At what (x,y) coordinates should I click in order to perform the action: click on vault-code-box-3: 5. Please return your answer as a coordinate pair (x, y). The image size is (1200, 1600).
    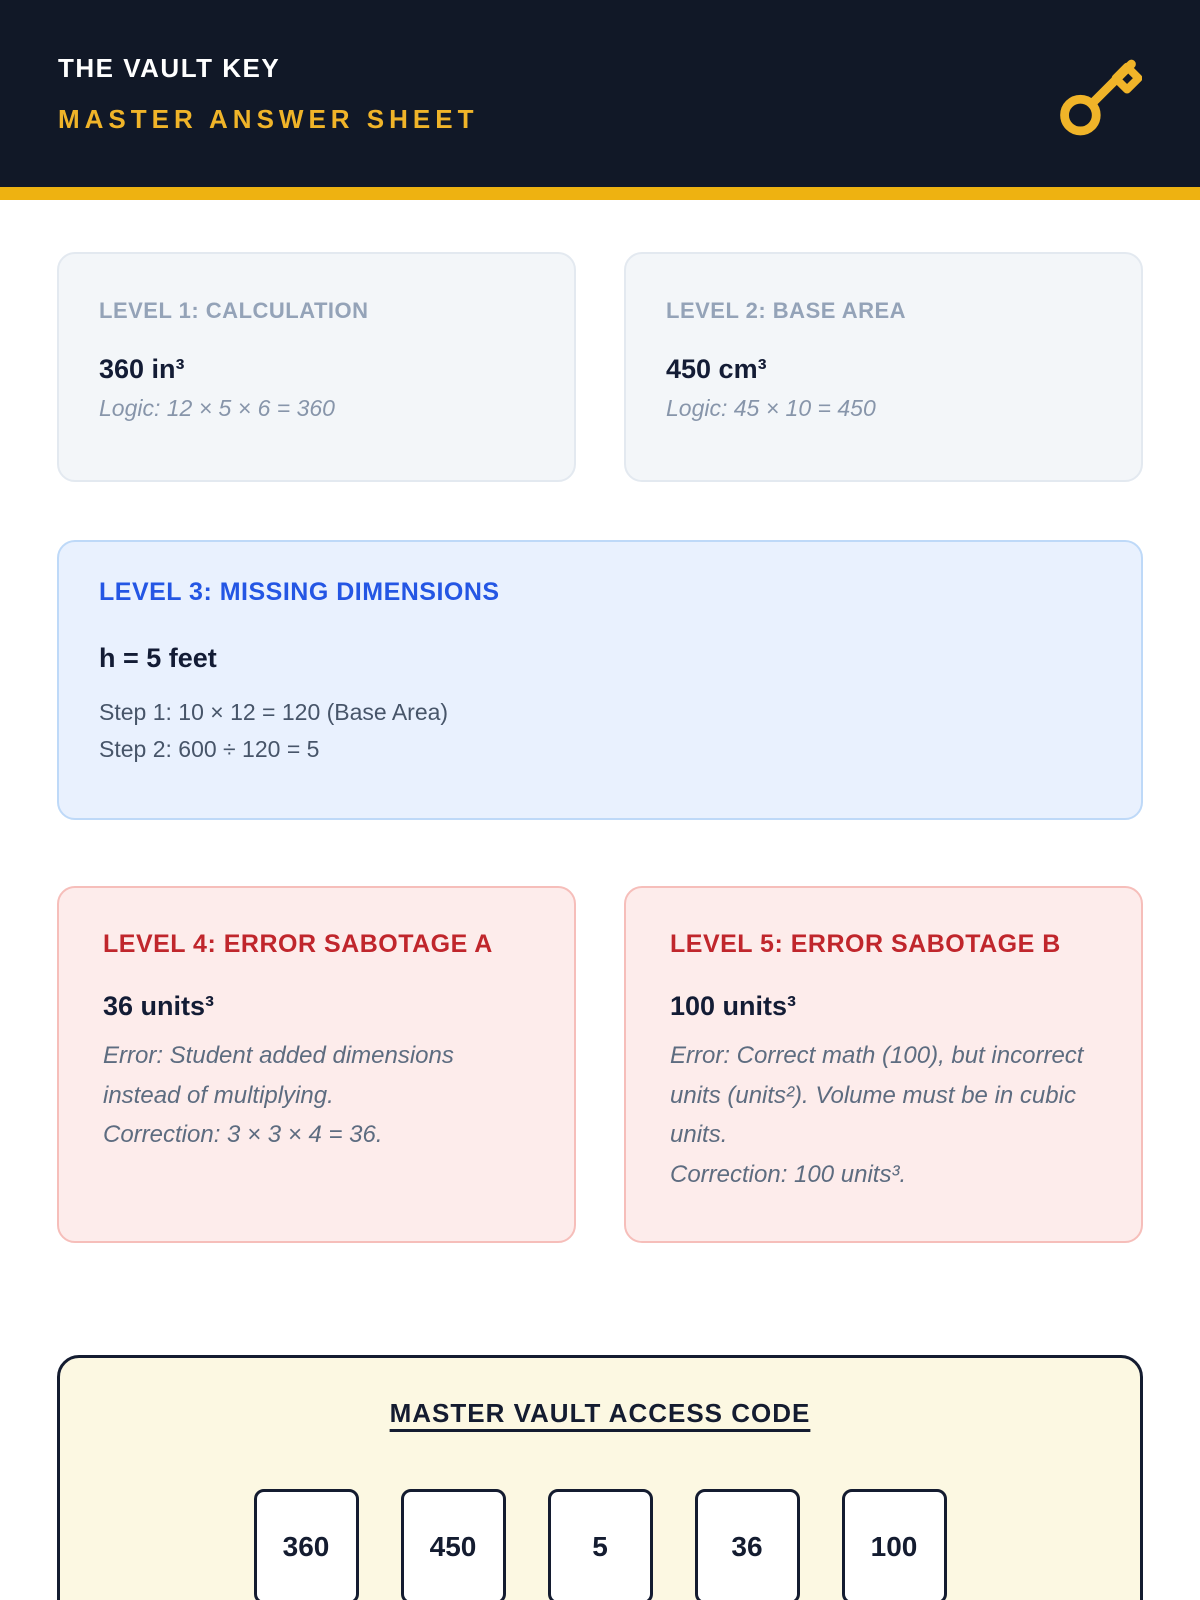
    Looking at the image, I should click on (600, 1544).